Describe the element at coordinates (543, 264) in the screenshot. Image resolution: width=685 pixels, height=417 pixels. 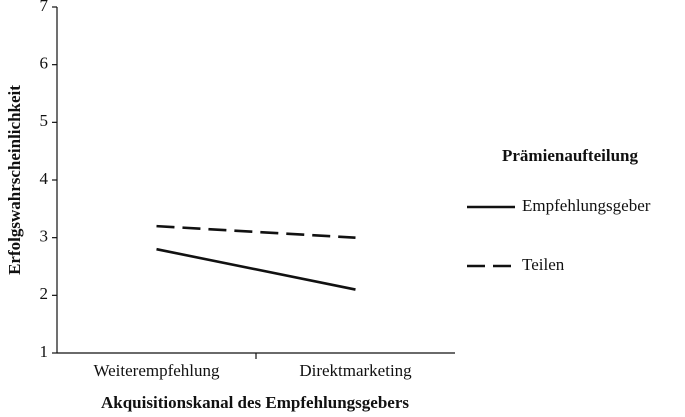
I see `legend-label: Teilen` at that location.